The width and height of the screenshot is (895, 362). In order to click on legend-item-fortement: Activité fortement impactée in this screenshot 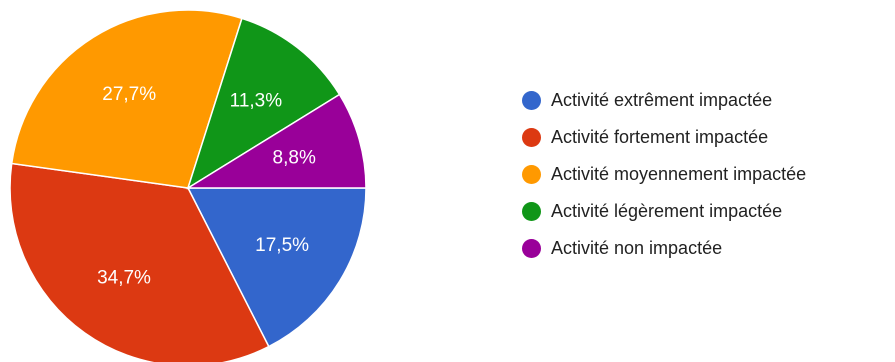, I will do `click(664, 137)`.